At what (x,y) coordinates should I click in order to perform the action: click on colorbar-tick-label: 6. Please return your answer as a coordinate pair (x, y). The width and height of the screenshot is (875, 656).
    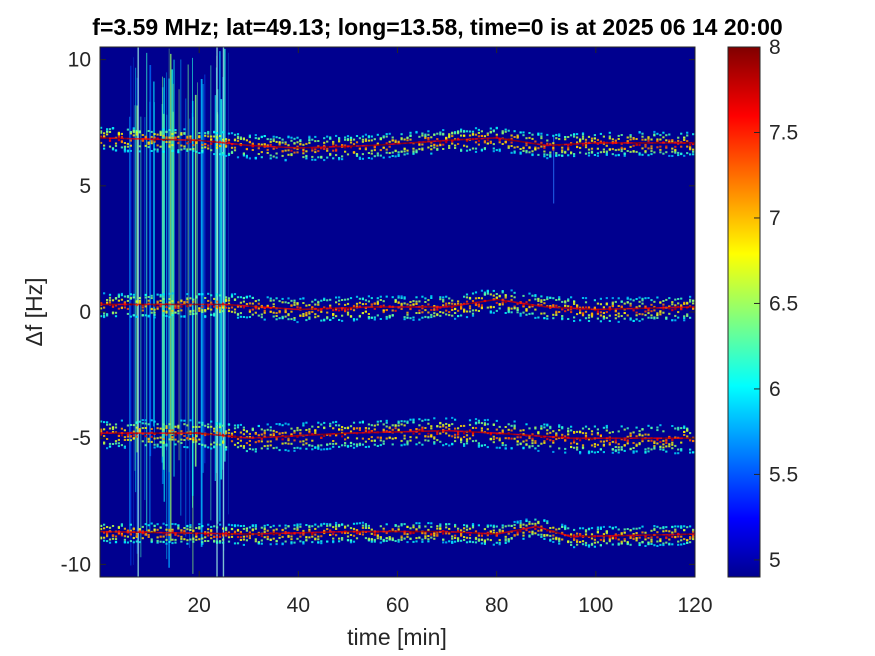
    Looking at the image, I should click on (775, 389).